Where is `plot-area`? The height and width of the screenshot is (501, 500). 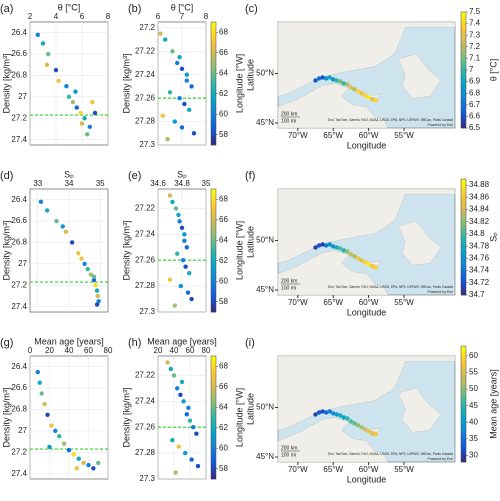 plot-area is located at coordinates (182, 417).